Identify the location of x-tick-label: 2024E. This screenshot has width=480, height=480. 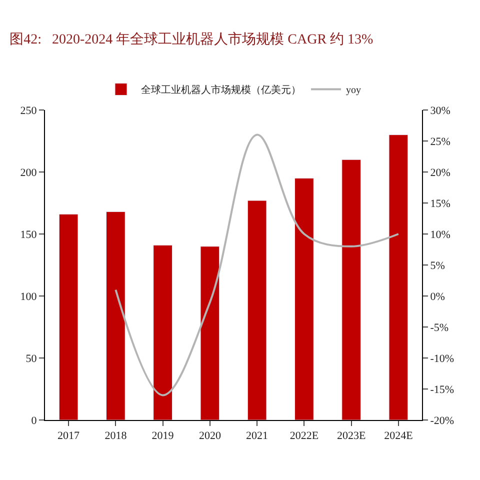
(399, 436).